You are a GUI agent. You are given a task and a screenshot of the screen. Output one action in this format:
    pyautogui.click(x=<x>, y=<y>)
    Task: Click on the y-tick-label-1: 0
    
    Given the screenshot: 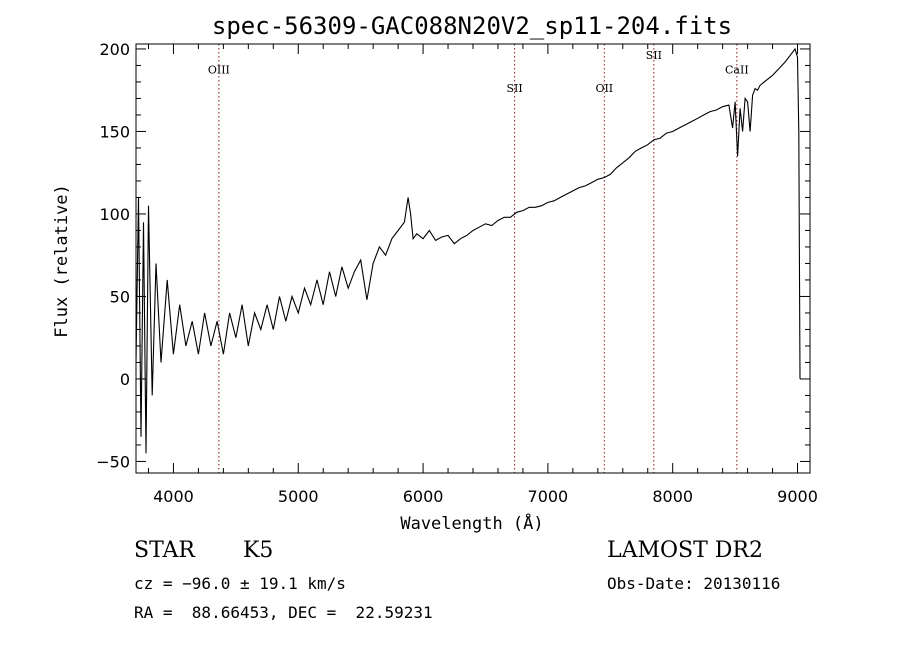 What is the action you would take?
    pyautogui.click(x=125, y=379)
    